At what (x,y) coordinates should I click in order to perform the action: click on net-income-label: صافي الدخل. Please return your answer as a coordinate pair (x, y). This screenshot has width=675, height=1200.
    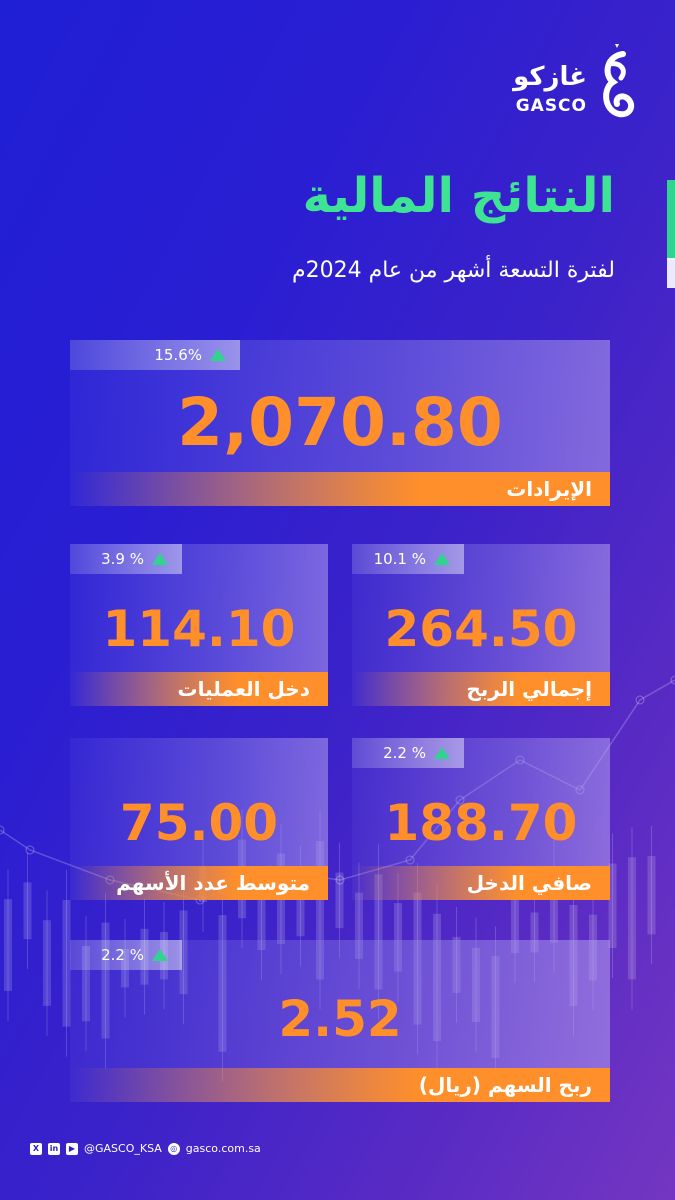
    Looking at the image, I should click on (529, 883).